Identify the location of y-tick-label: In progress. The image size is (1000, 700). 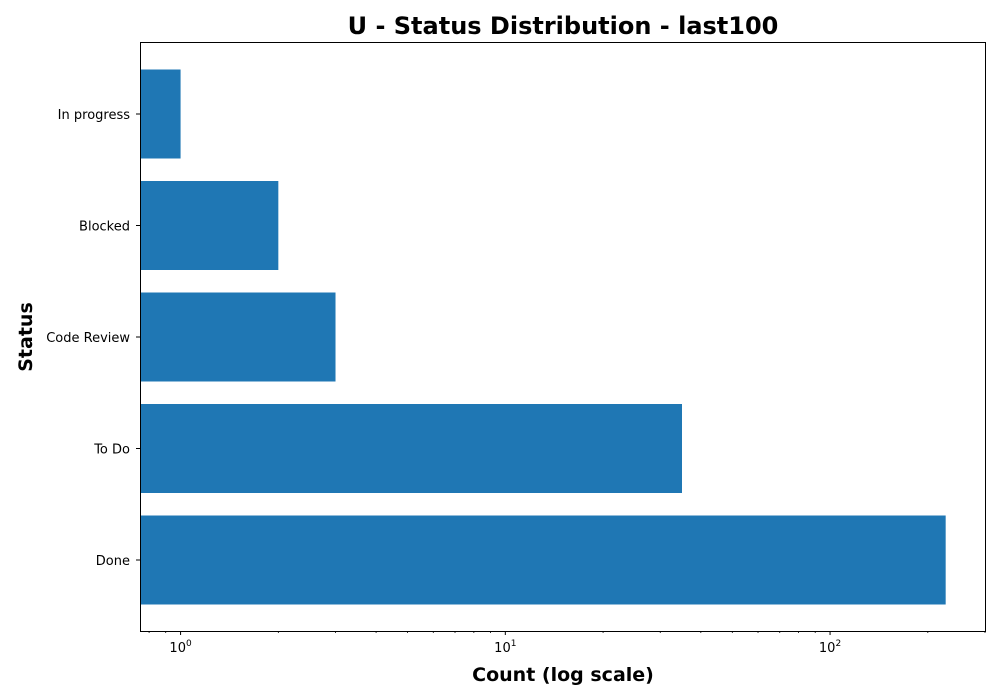
(94, 115).